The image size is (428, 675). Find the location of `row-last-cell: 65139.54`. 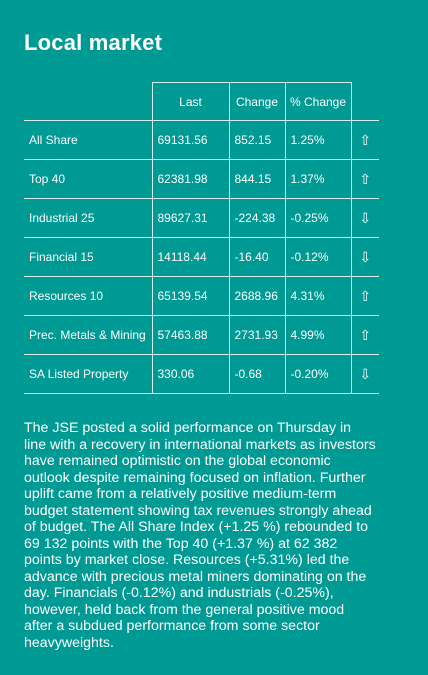

row-last-cell: 65139.54 is located at coordinates (190, 296).